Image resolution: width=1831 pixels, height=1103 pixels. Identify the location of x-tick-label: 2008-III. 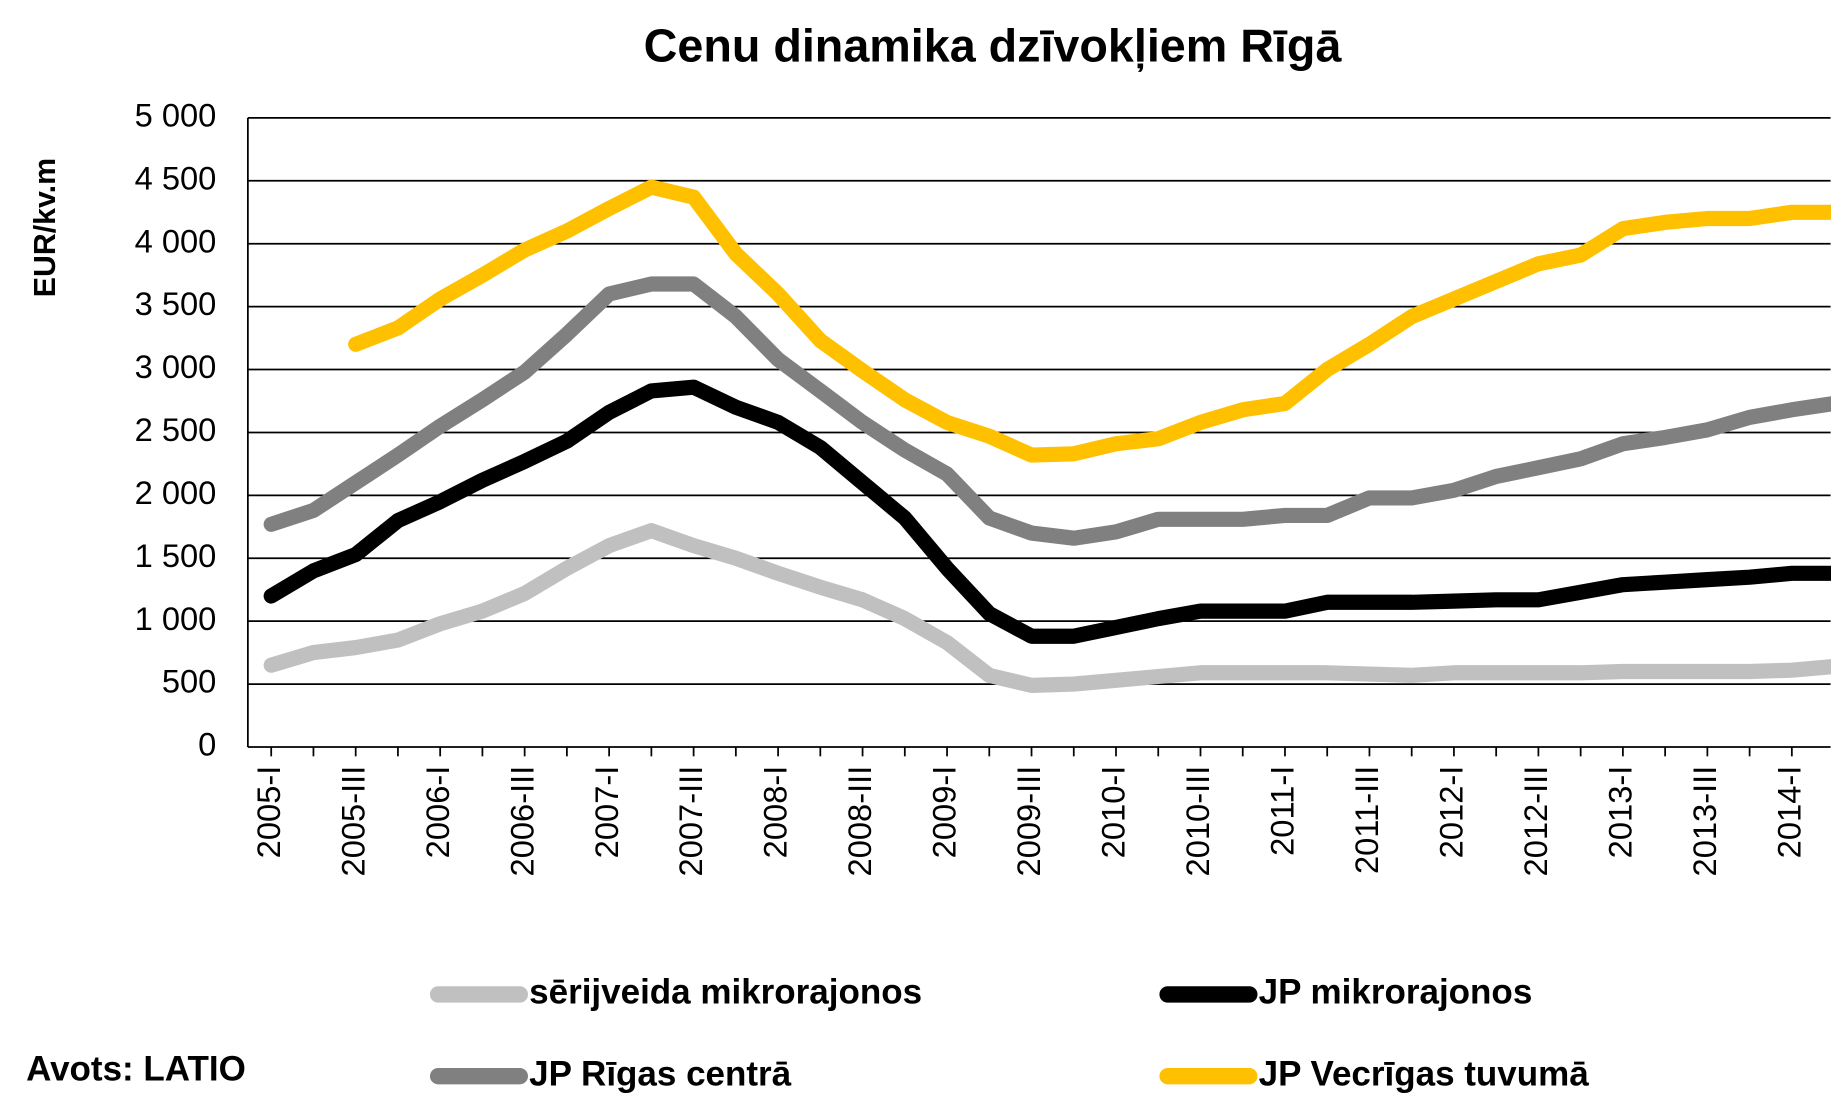
(859, 821).